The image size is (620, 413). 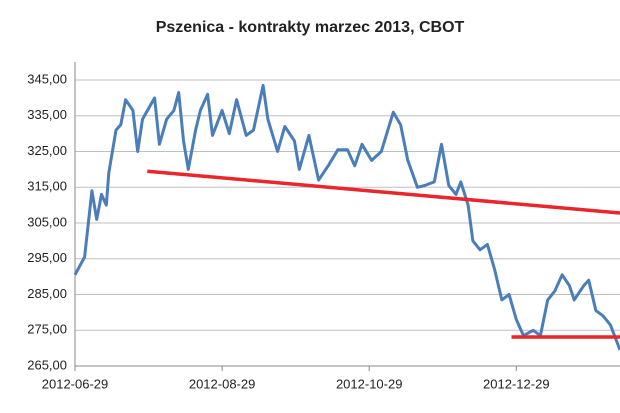 What do you see at coordinates (47, 186) in the screenshot?
I see `y-tick-label: 315,00` at bounding box center [47, 186].